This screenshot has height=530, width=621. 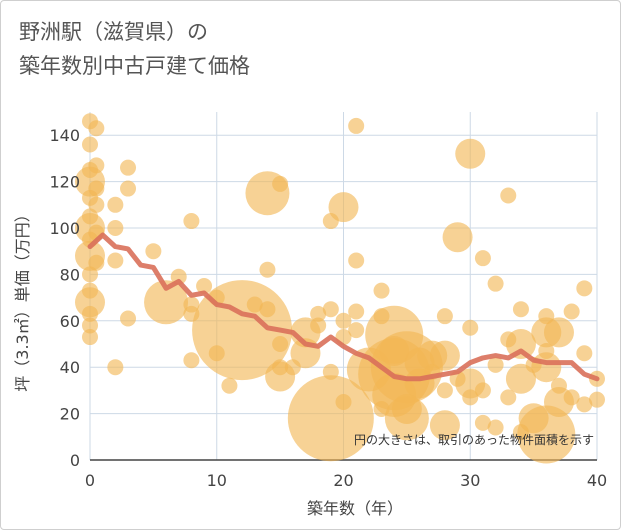 What do you see at coordinates (134, 66) in the screenshot?
I see `chart-title-line-2: 築年数別中古戸建て価格` at bounding box center [134, 66].